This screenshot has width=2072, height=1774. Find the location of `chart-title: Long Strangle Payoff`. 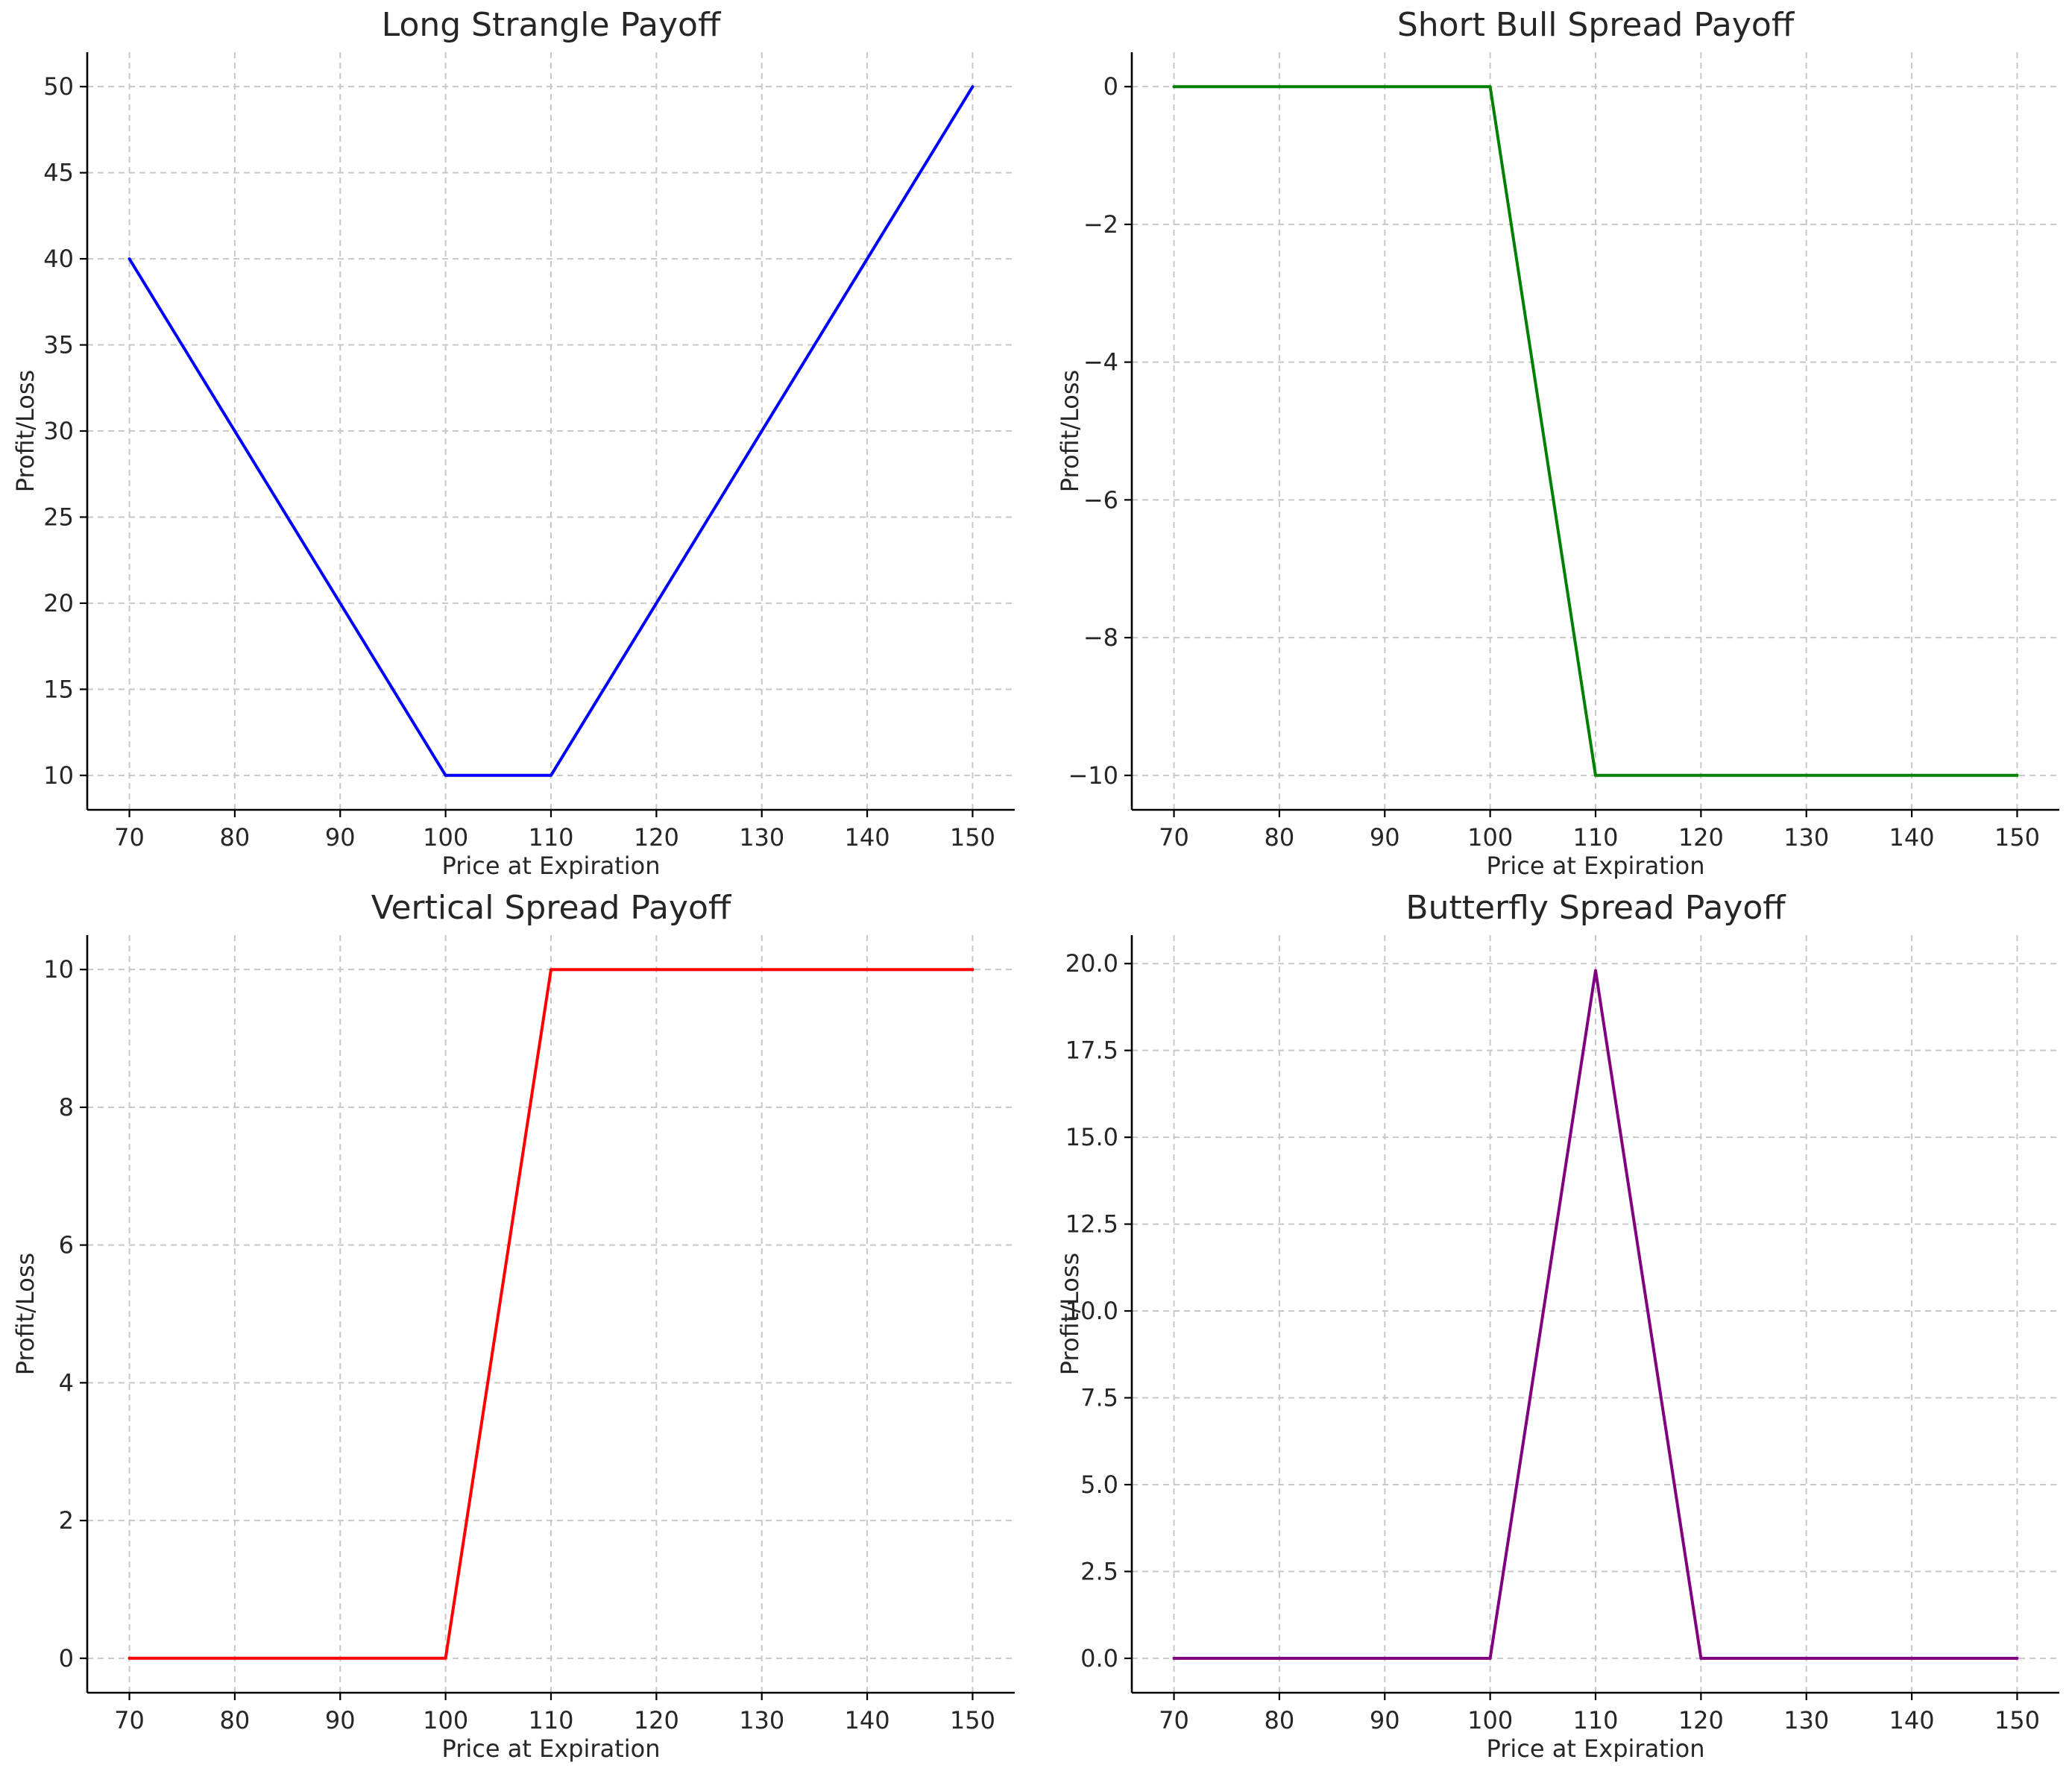

chart-title: Long Strangle Payoff is located at coordinates (552, 25).